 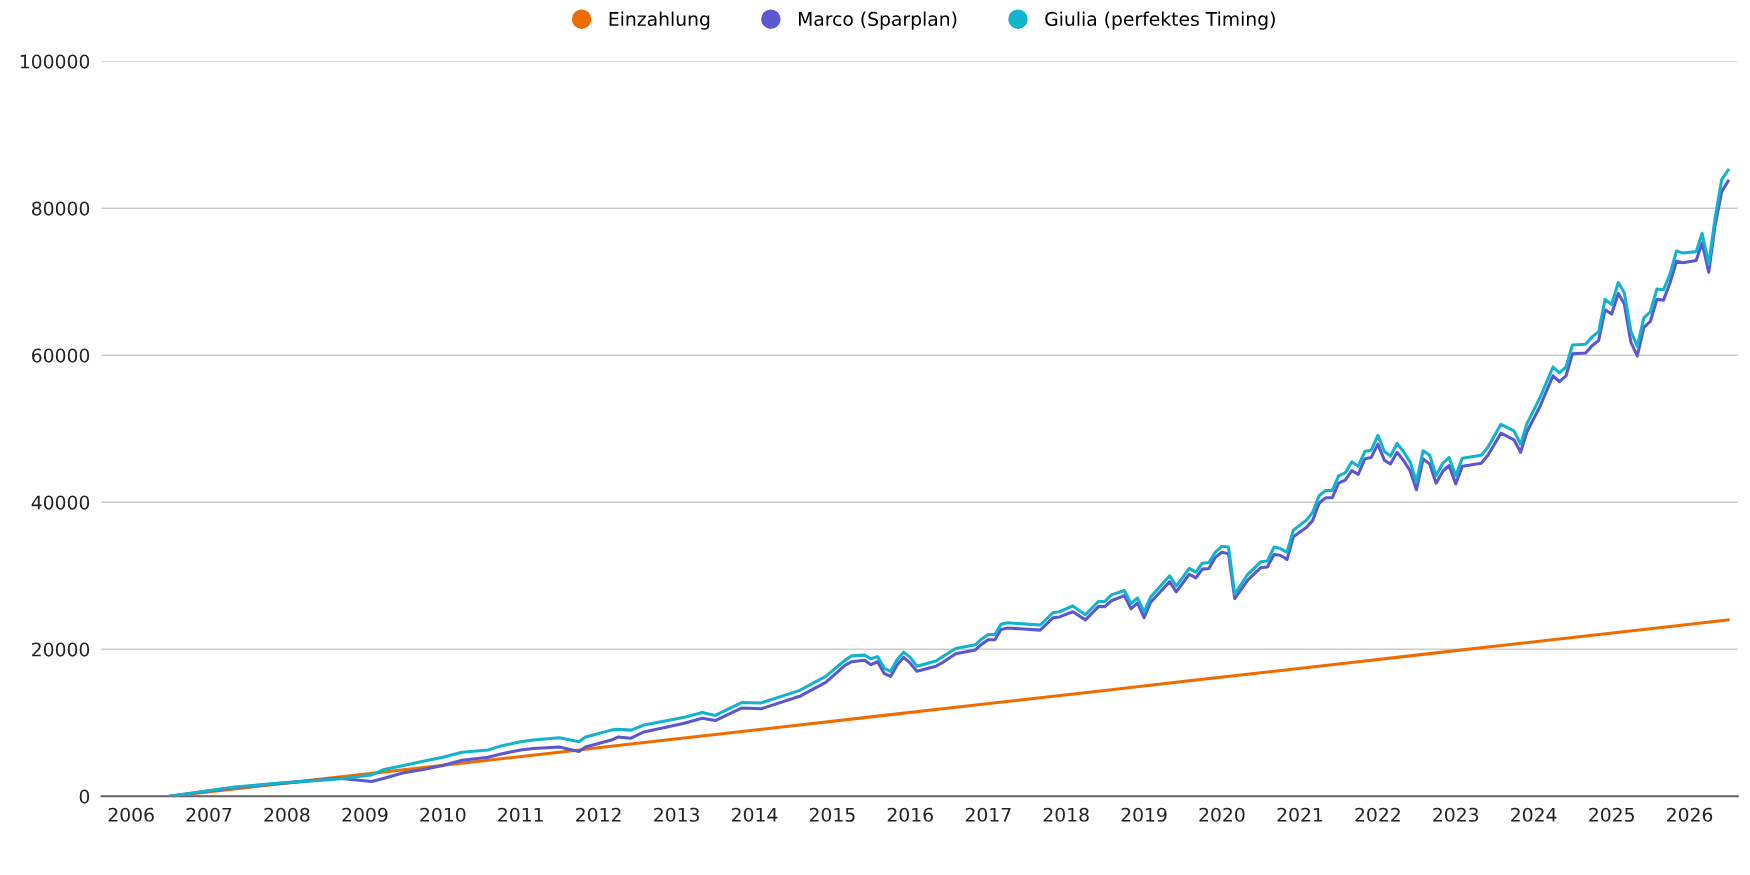 What do you see at coordinates (910, 814) in the screenshot?
I see `x-tick-label: 2016` at bounding box center [910, 814].